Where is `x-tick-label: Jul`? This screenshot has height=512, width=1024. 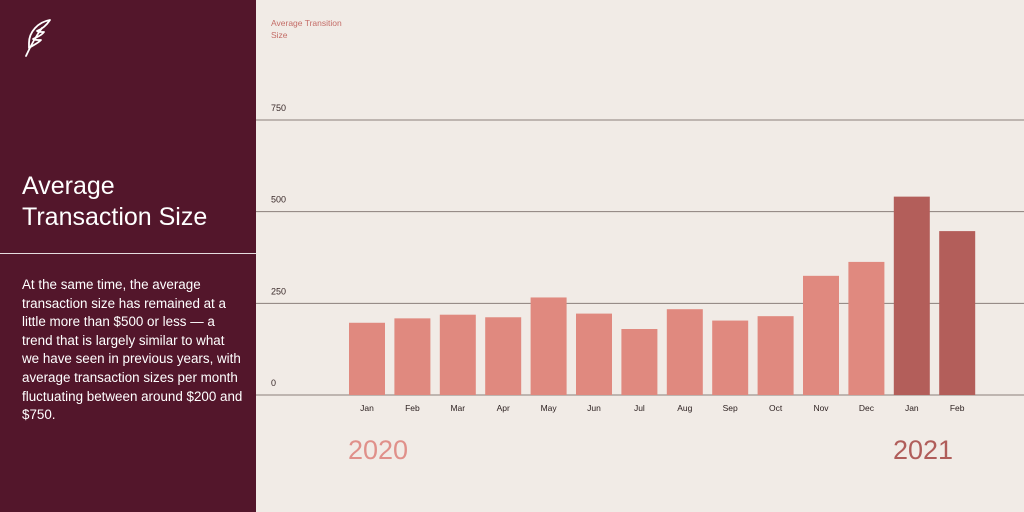
x-tick-label: Jul is located at coordinates (639, 408).